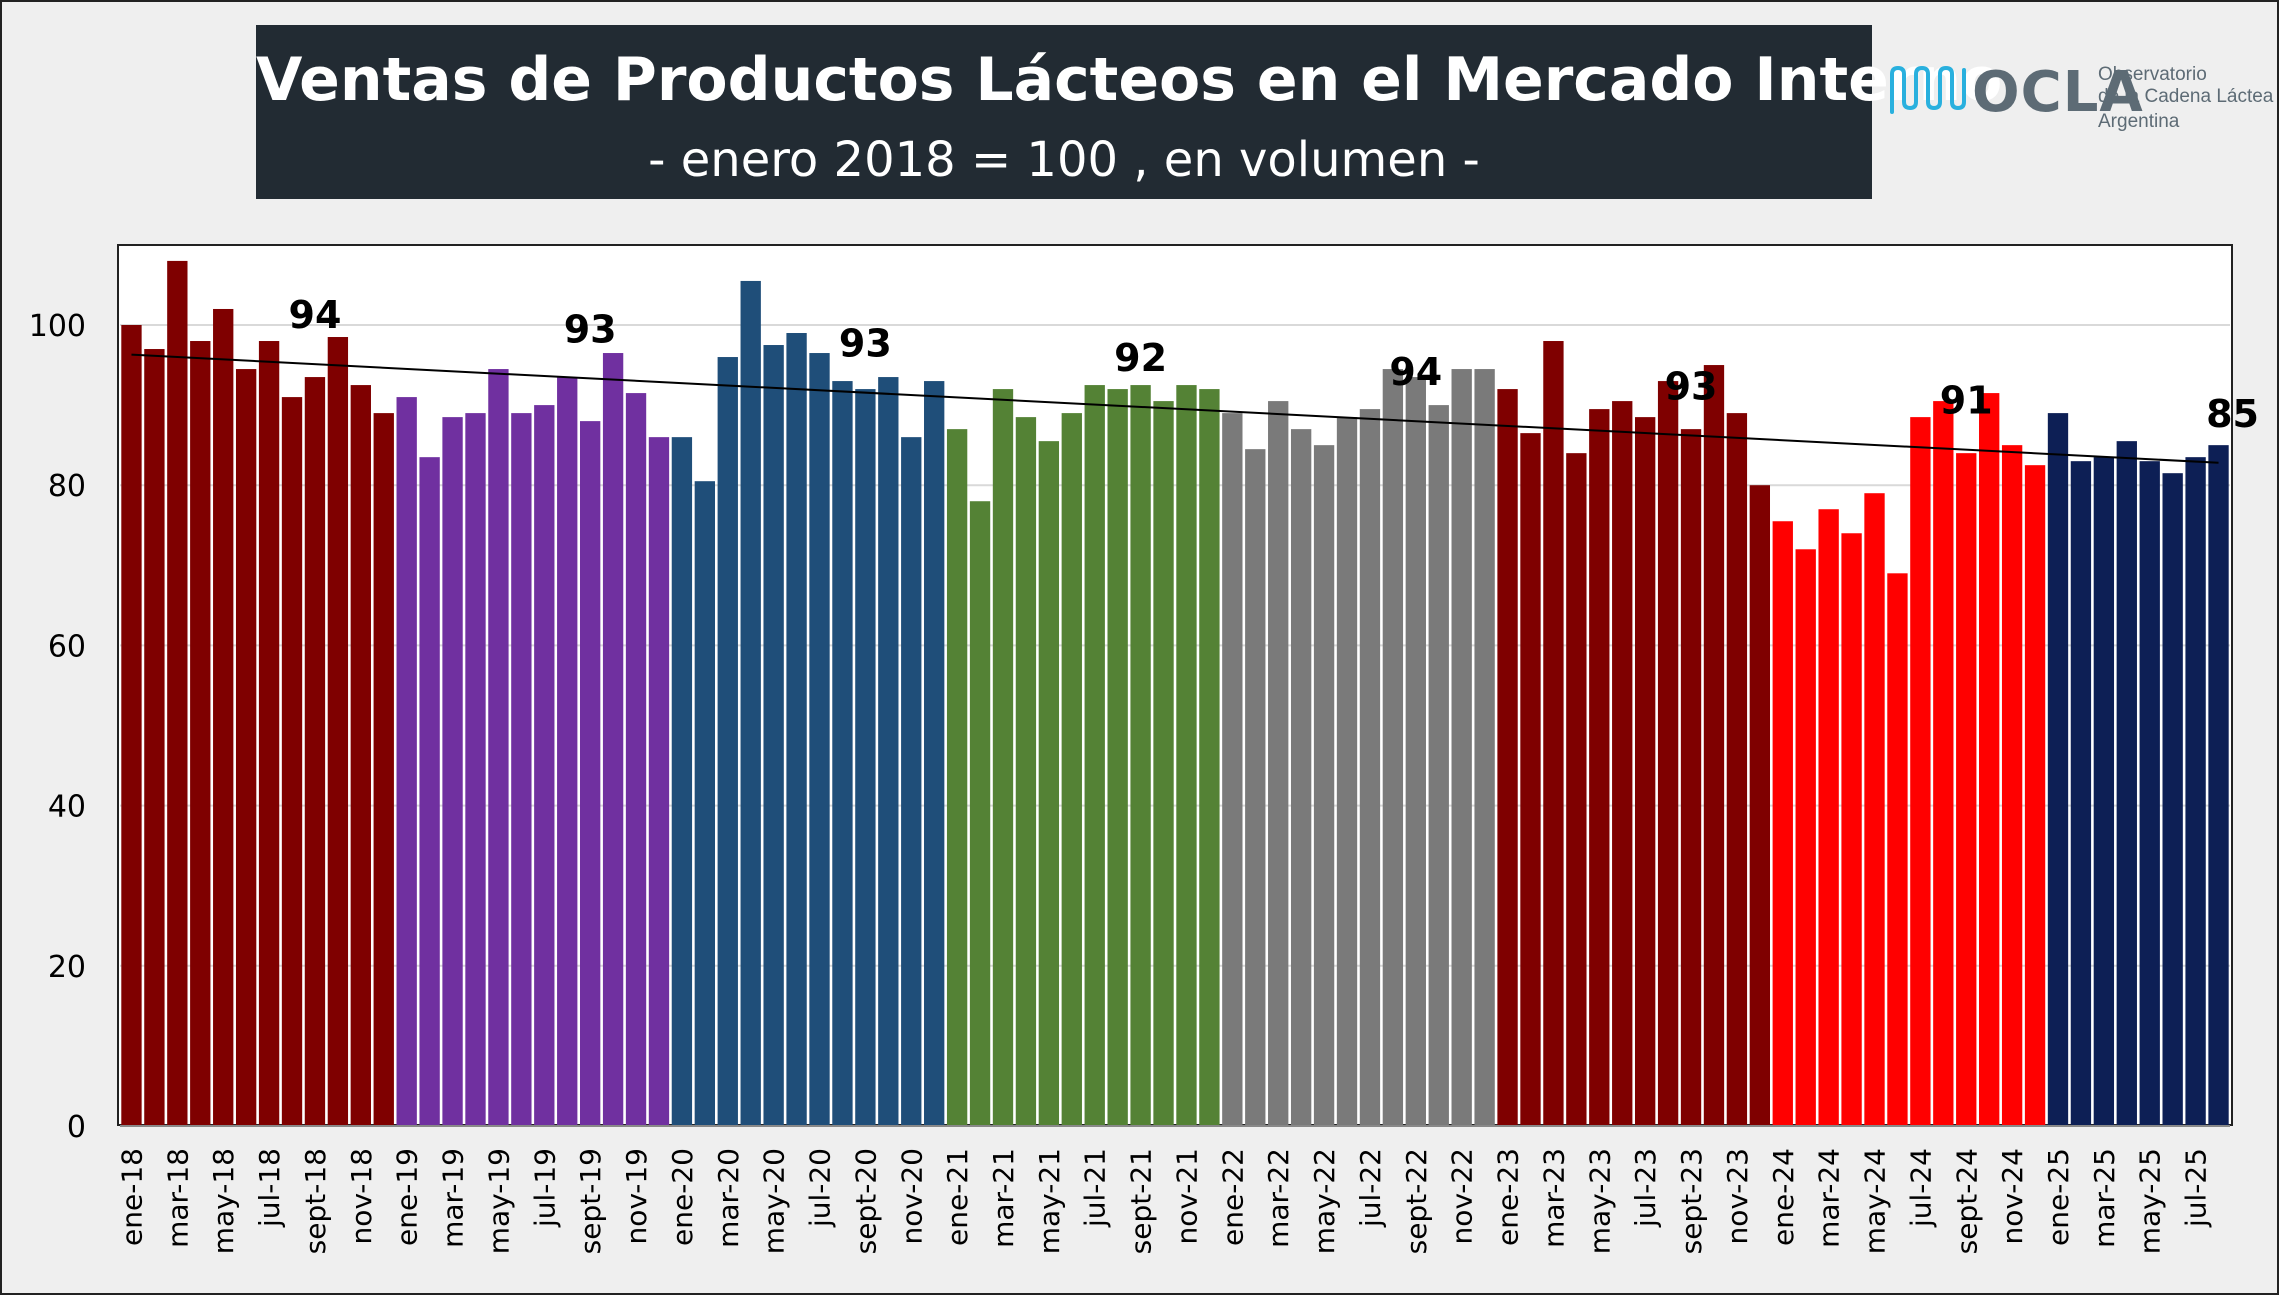 Image resolution: width=2279 pixels, height=1295 pixels. I want to click on x-tick-label: may-20, so click(774, 1201).